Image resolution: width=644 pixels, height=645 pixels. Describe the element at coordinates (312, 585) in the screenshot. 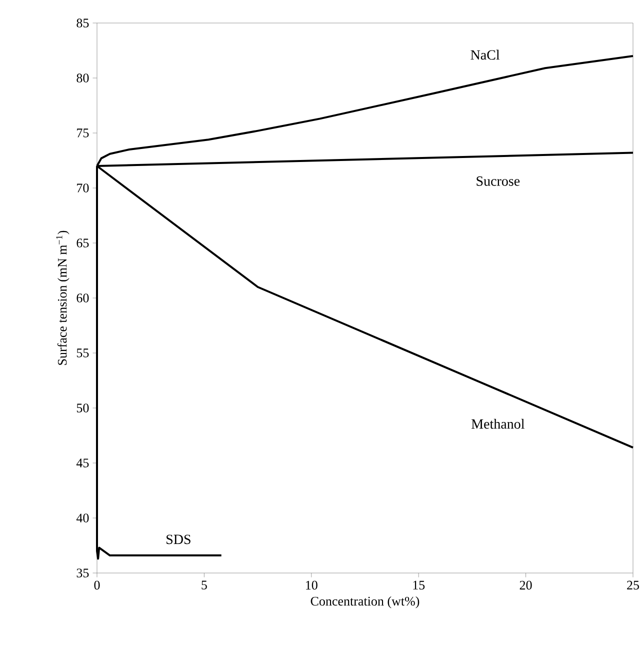

I see `x-tick-label: 10` at that location.